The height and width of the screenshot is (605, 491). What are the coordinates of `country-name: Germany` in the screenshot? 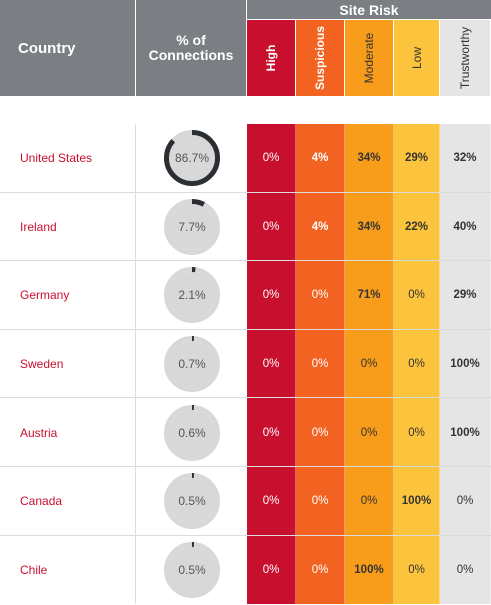 It's located at (68, 295).